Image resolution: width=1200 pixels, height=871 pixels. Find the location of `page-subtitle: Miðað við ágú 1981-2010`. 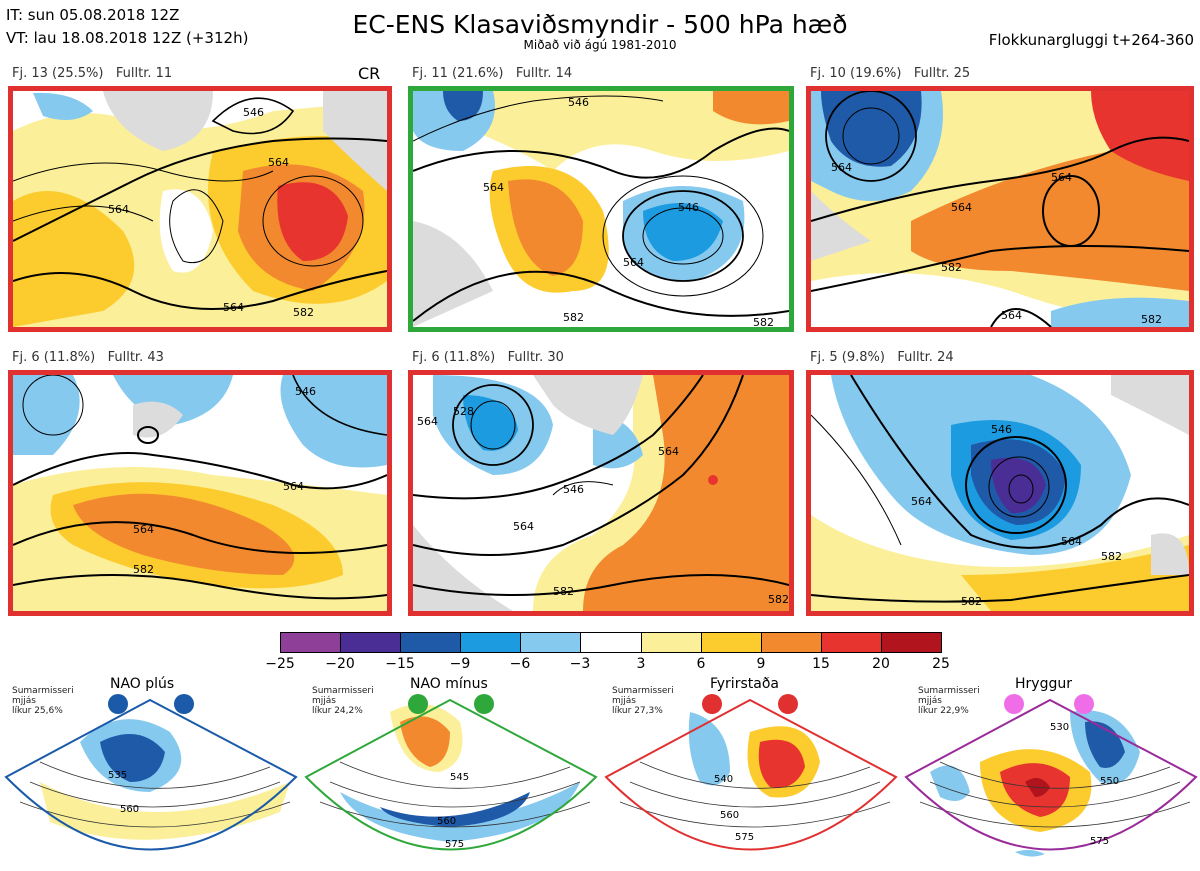

page-subtitle: Miðað við ágú 1981-2010 is located at coordinates (600, 45).